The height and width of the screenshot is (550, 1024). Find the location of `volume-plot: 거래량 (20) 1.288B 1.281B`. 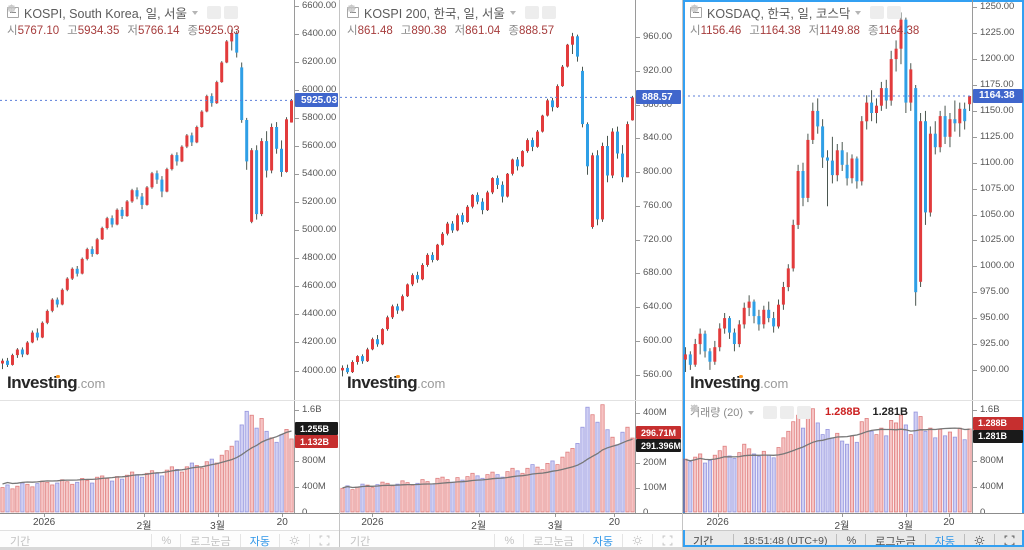

volume-plot: 거래량 (20) 1.288B 1.281B is located at coordinates (827, 457).